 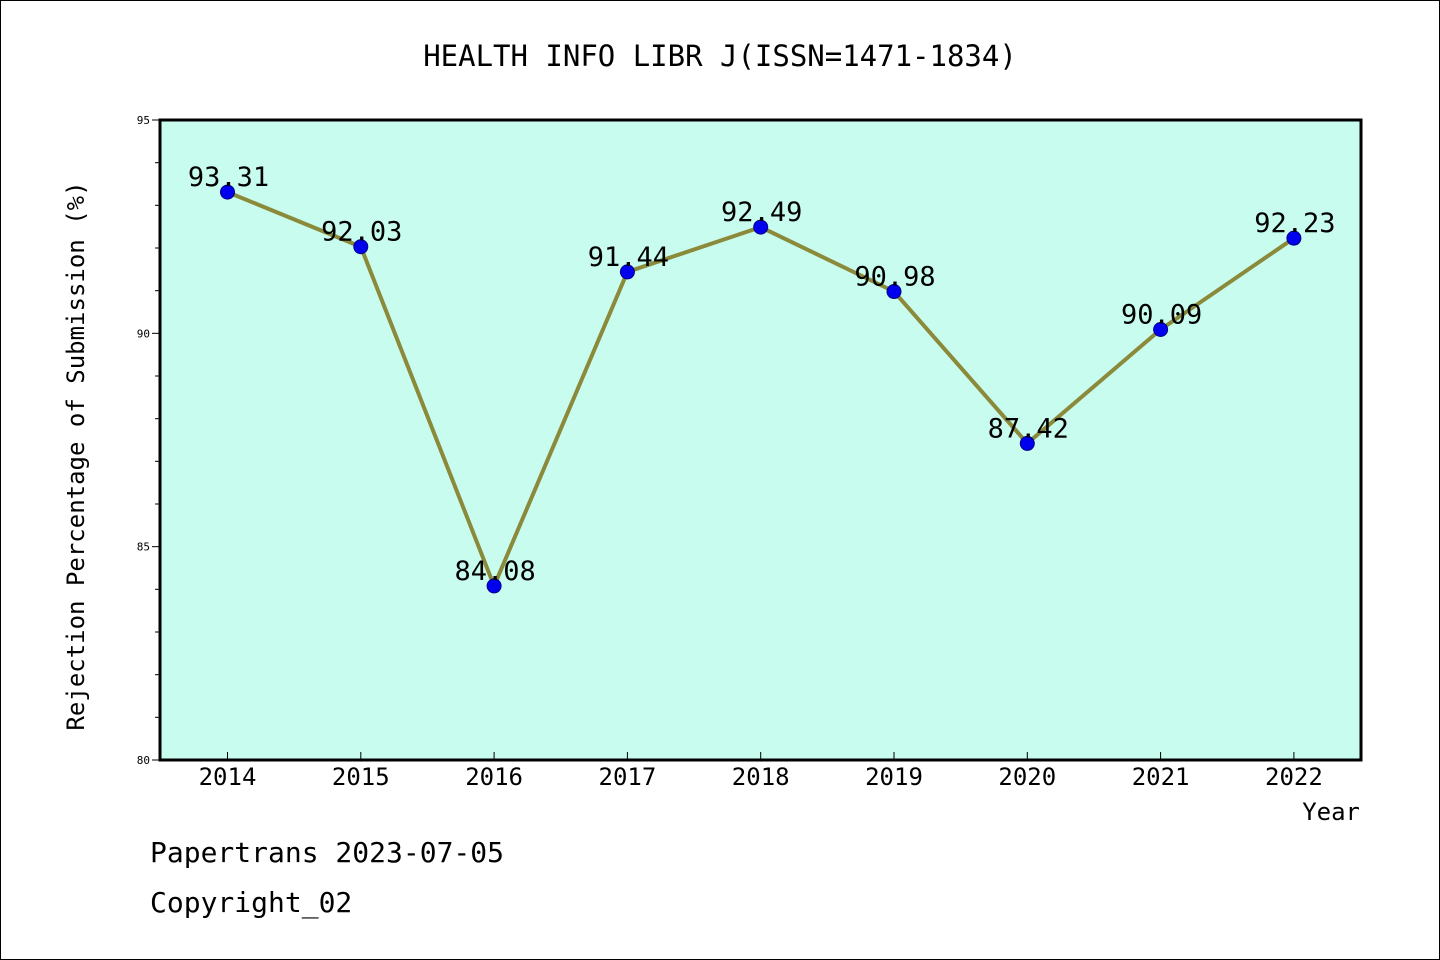 I want to click on x-tick-label: 2014, so click(x=228, y=777).